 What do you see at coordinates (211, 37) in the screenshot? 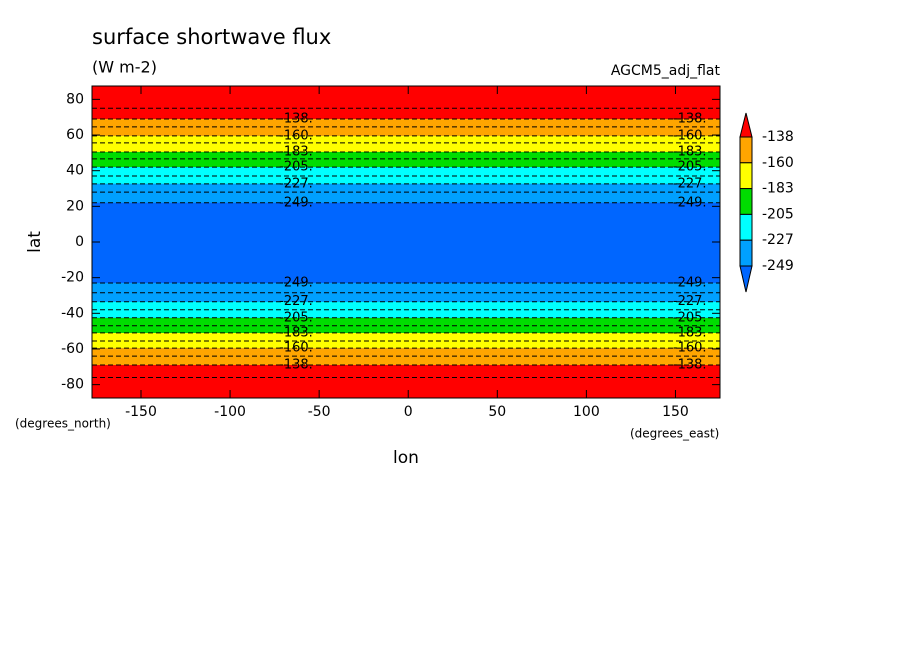
I see `chart-title: surface shortwave flux` at bounding box center [211, 37].